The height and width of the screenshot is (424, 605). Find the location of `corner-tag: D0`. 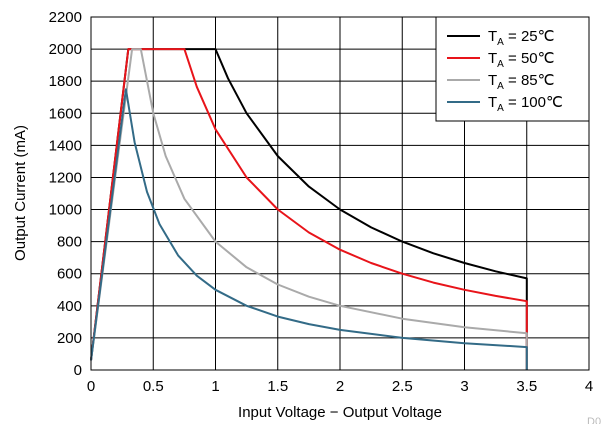

corner-tag: D0 is located at coordinates (594, 420).